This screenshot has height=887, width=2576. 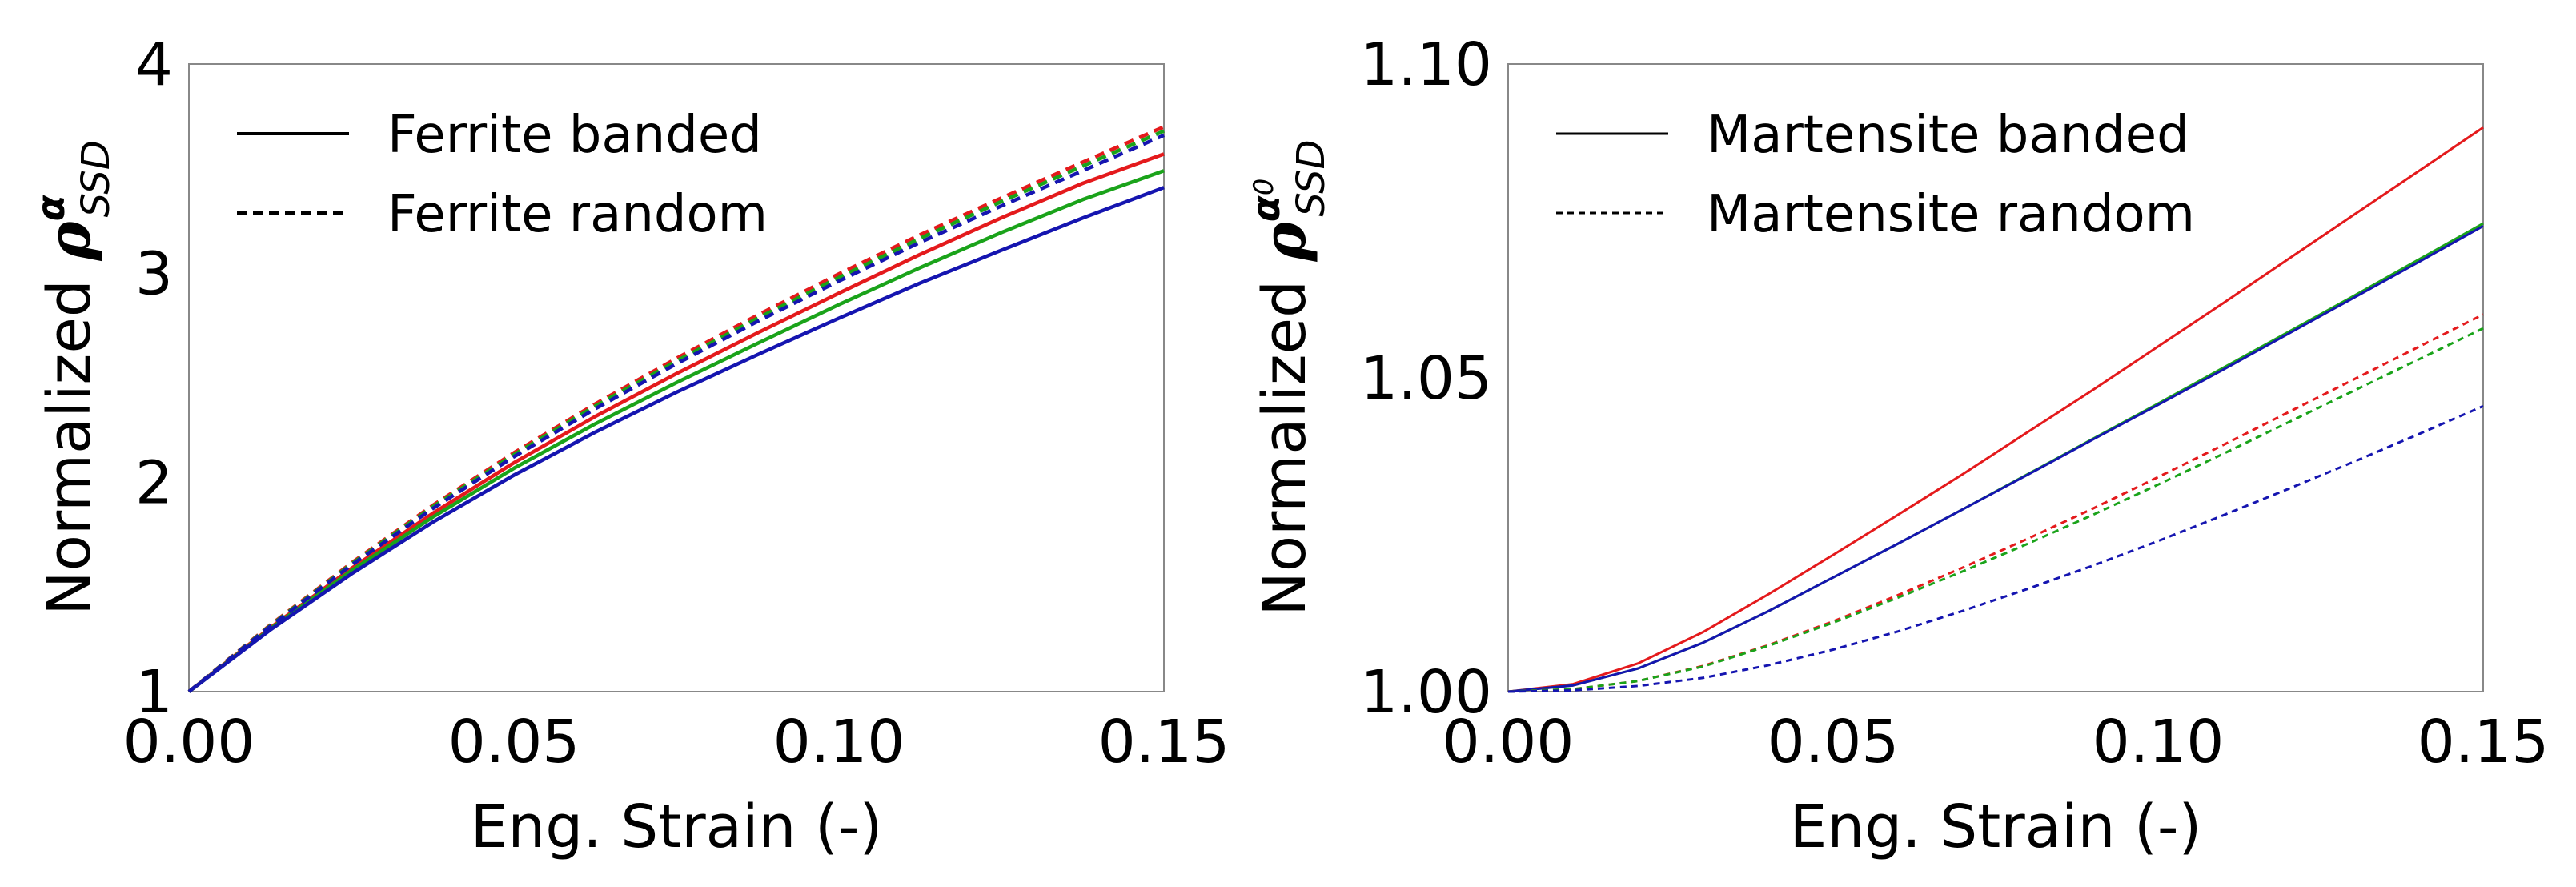 I want to click on left-ylabel: Normalized ραSSD, so click(x=74, y=378).